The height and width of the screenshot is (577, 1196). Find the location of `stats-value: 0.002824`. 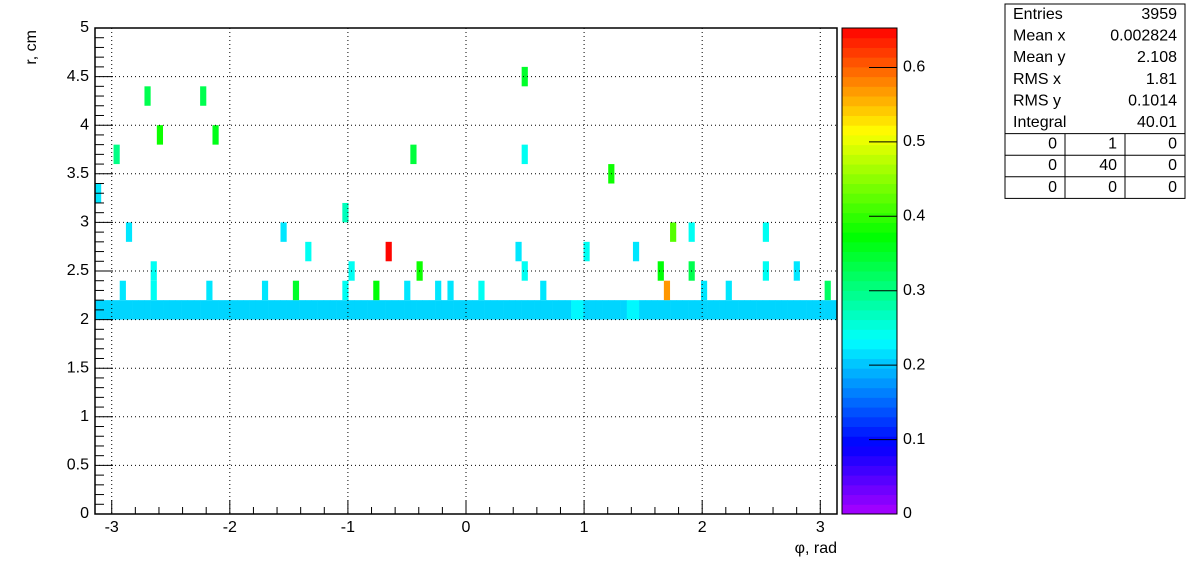

stats-value: 0.002824 is located at coordinates (1143, 36).